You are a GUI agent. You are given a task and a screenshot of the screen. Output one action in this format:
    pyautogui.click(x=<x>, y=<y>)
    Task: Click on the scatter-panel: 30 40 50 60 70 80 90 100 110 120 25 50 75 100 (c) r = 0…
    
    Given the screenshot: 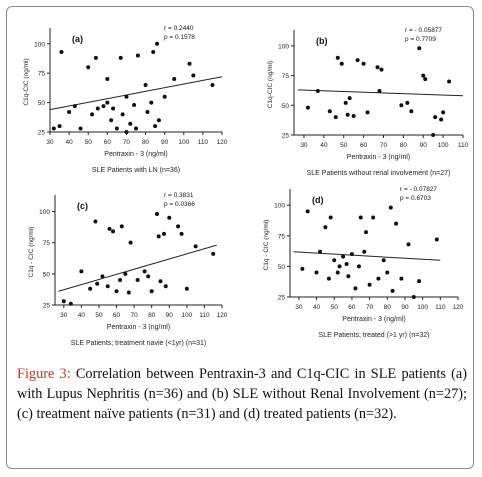 What is the action you would take?
    pyautogui.click(x=128, y=269)
    